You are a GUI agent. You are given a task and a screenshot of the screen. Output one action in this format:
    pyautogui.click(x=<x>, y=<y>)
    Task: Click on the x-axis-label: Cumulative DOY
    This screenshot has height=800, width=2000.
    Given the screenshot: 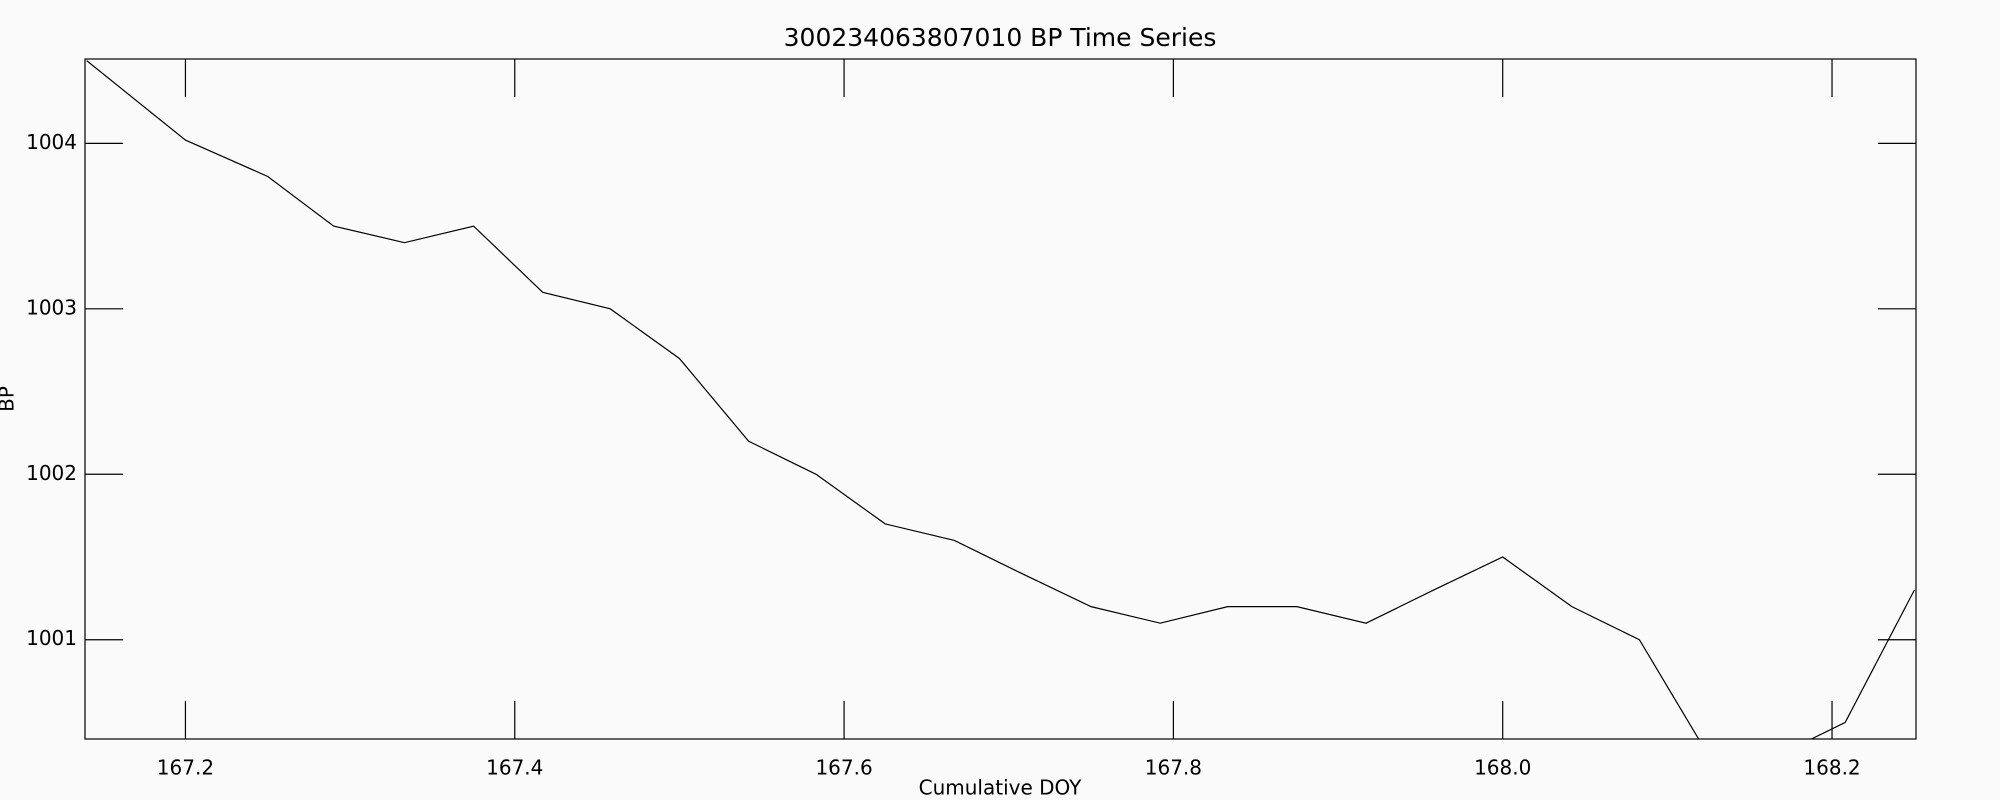 What is the action you would take?
    pyautogui.click(x=1001, y=788)
    